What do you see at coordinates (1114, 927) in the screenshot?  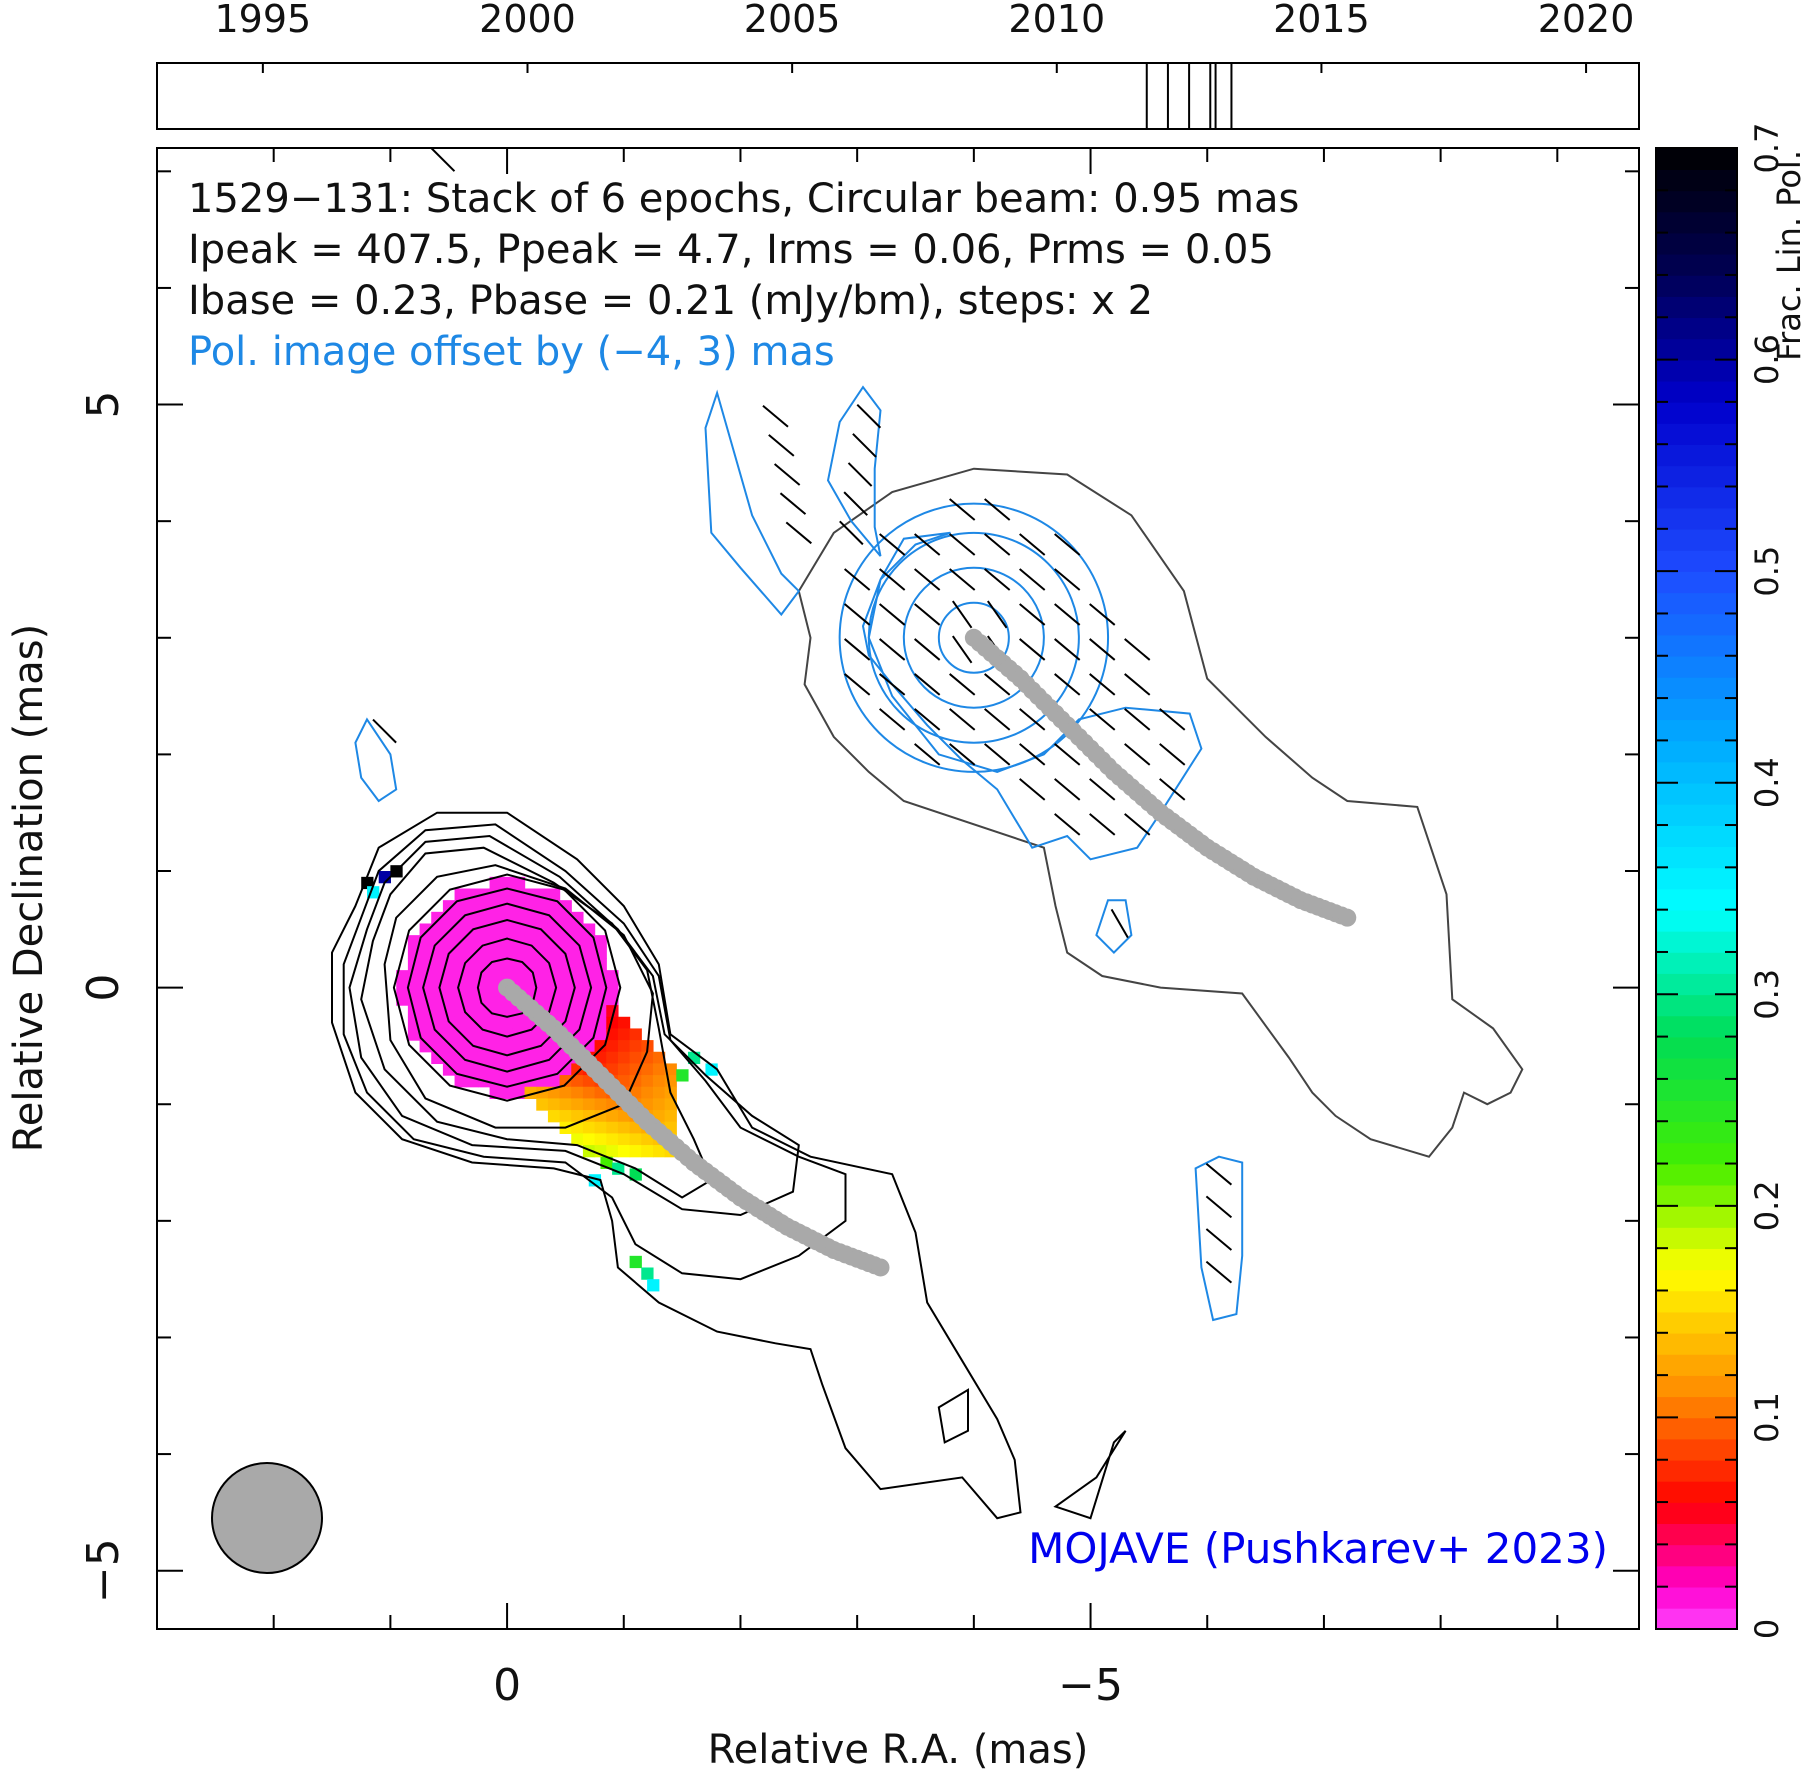 I see `pol-contour` at bounding box center [1114, 927].